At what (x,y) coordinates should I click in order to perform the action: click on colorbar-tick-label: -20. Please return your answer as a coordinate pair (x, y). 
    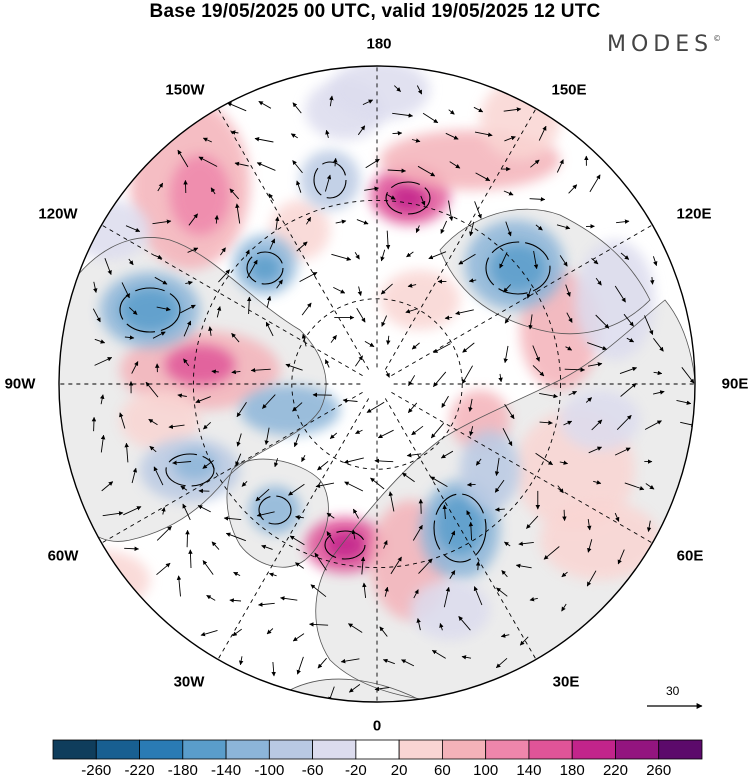
    Looking at the image, I should click on (356, 770).